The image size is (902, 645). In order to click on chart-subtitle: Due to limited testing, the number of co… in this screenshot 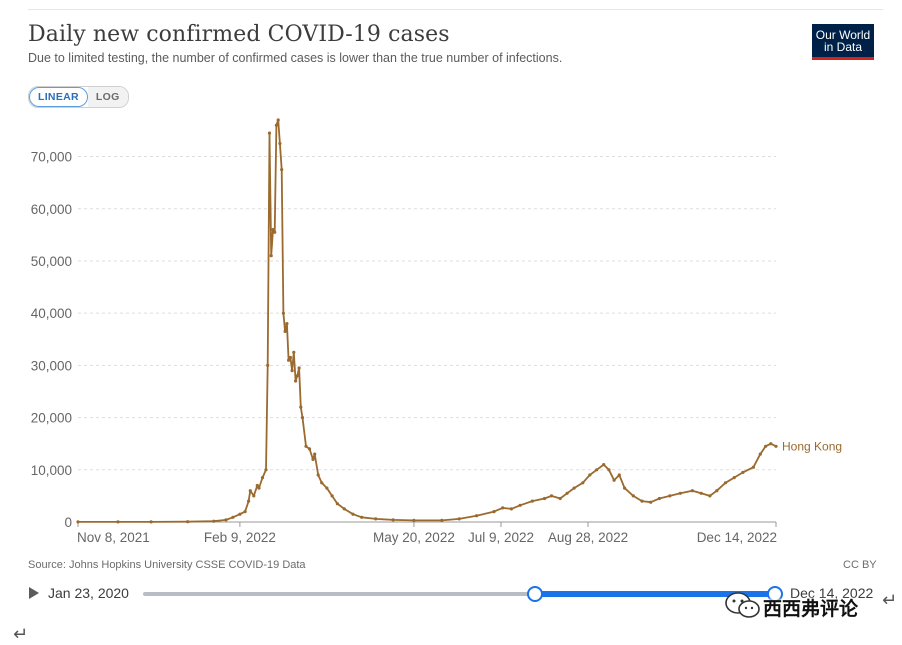, I will do `click(295, 58)`.